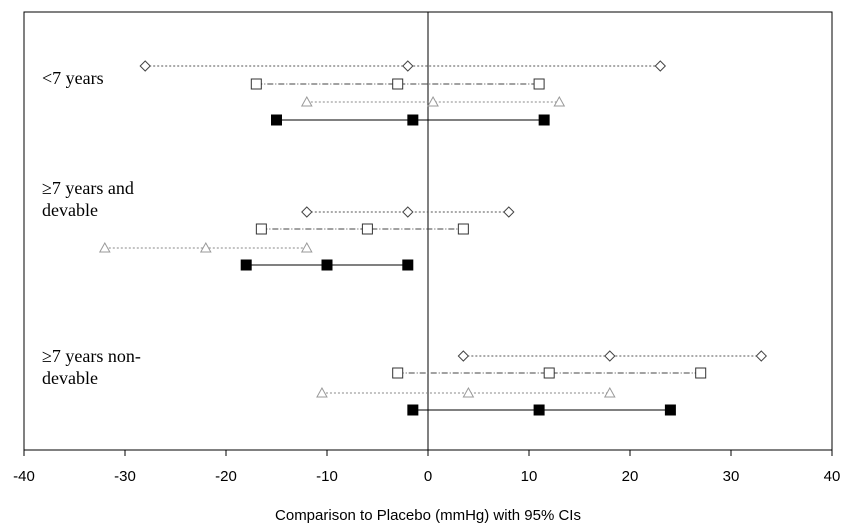 Image resolution: width=845 pixels, height=526 pixels. Describe the element at coordinates (91, 367) in the screenshot. I see `group-label: ≥7 years non-devable` at that location.